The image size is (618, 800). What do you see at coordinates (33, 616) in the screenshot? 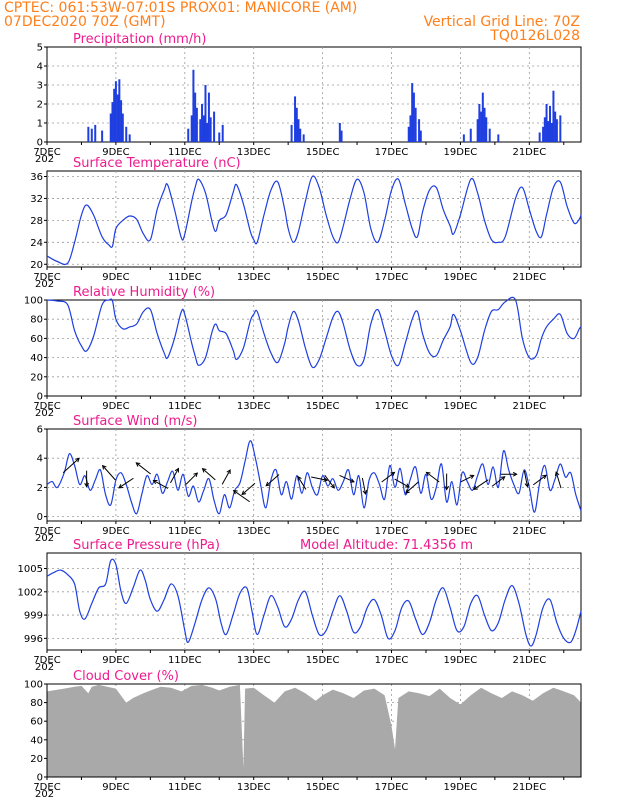
I see `y-tick-label: 999` at bounding box center [33, 616].